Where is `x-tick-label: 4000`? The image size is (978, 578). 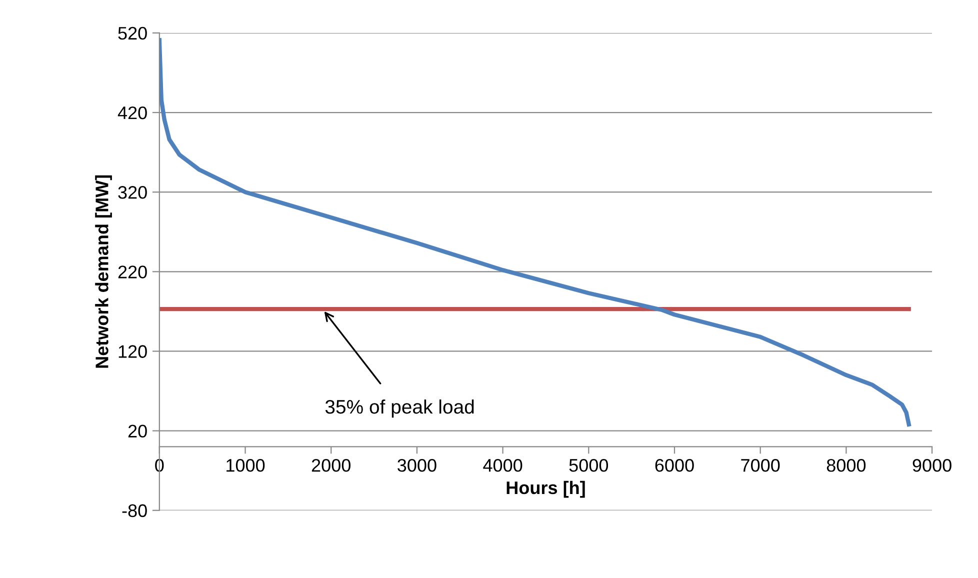 x-tick-label: 4000 is located at coordinates (502, 465).